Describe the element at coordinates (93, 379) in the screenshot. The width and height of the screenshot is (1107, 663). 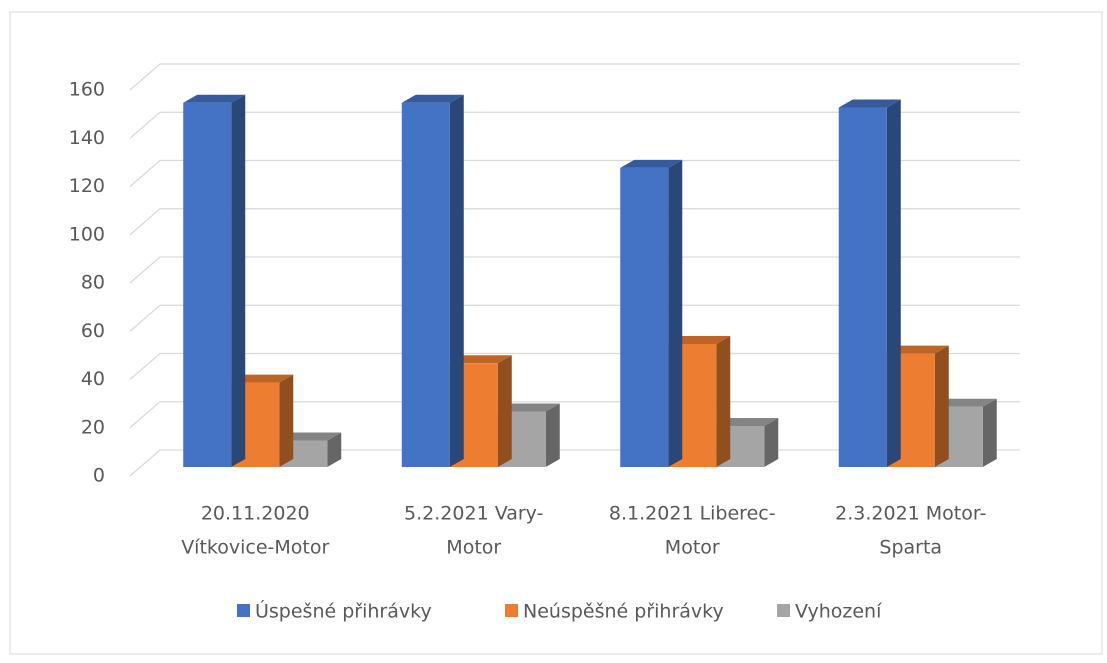
I see `y-tick-label: 40` at that location.